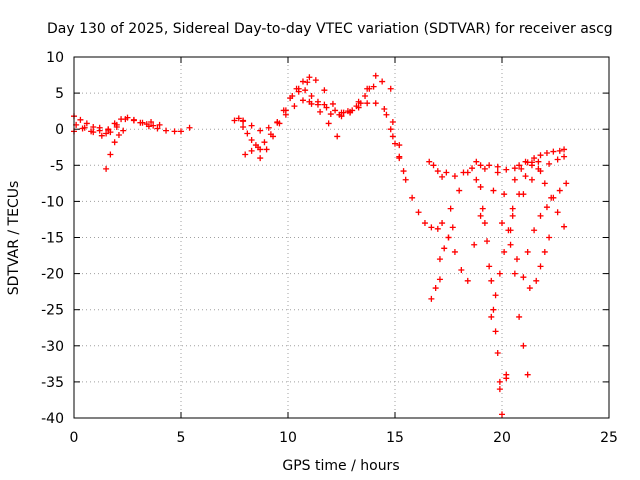 Image resolution: width=640 pixels, height=480 pixels. Describe the element at coordinates (519, 309) in the screenshot. I see `series-arc-h1` at that location.